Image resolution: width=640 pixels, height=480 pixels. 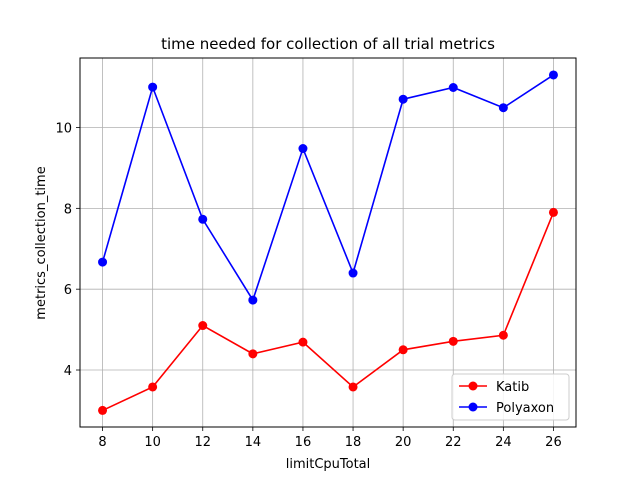 I want to click on x-tick-label: 16, so click(x=303, y=442).